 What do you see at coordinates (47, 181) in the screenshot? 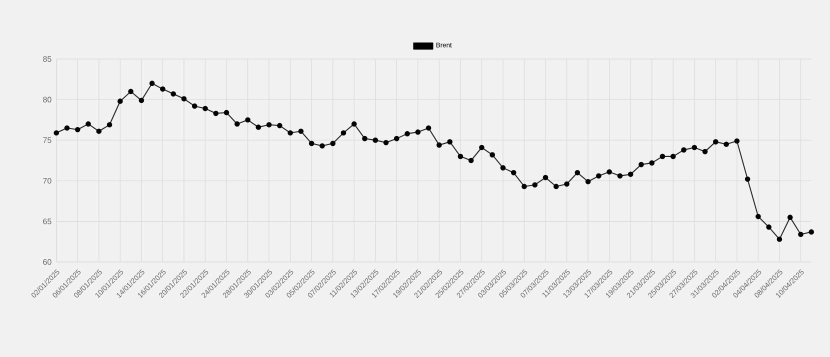
I see `y-tick-label: 70` at bounding box center [47, 181].